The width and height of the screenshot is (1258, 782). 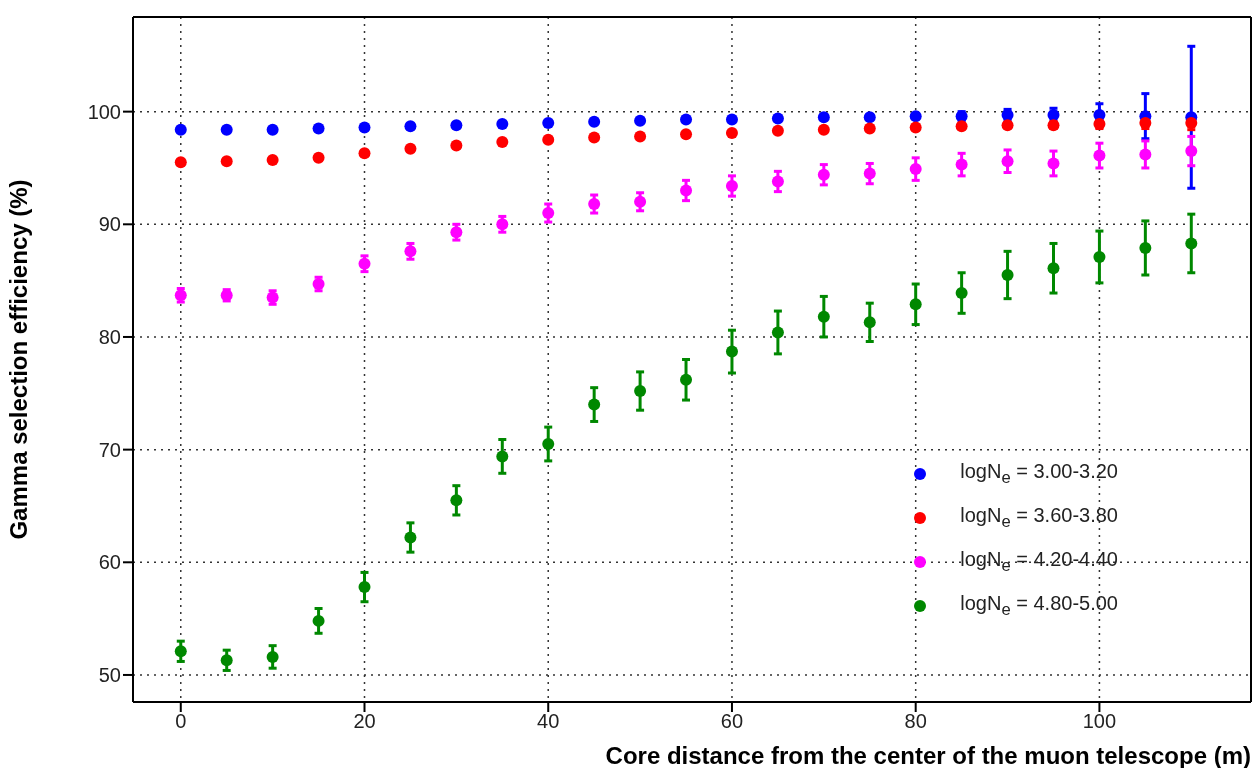 I want to click on y-tick-label: 90, so click(x=109, y=224).